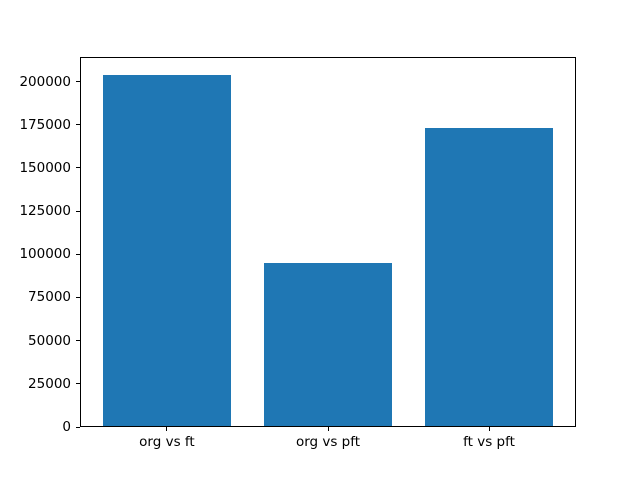 This screenshot has height=480, width=640. What do you see at coordinates (167, 250) in the screenshot?
I see `bar-org-vs-ft` at bounding box center [167, 250].